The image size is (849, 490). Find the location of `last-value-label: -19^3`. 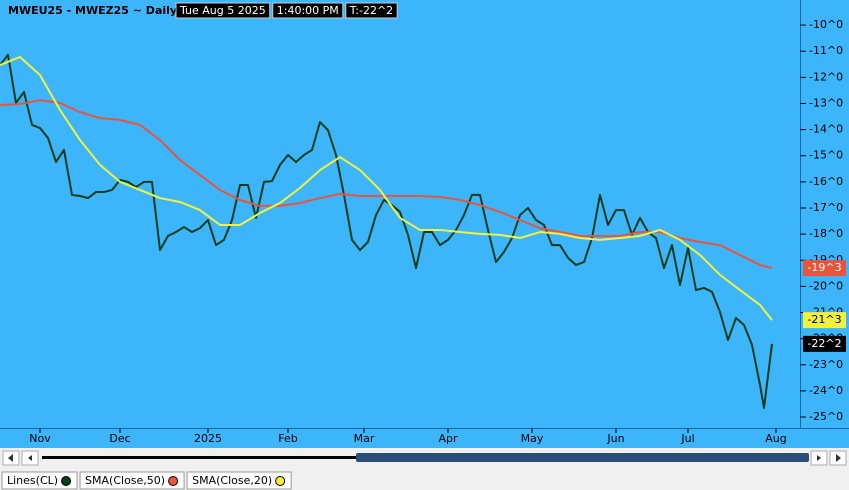

last-value-label: -19^3 is located at coordinates (824, 267).